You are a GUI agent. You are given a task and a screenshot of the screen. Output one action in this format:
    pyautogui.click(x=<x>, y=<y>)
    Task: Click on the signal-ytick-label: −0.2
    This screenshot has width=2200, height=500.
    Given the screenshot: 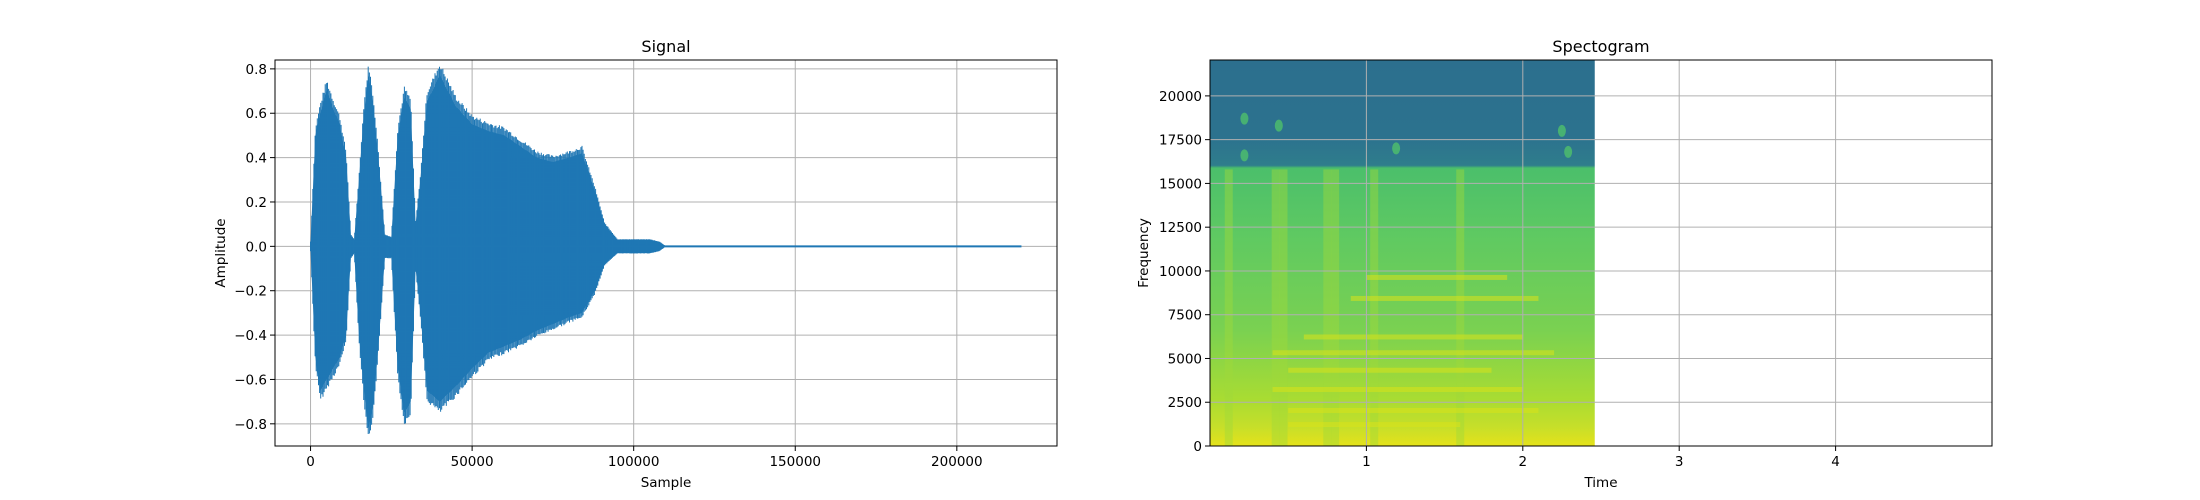 What is the action you would take?
    pyautogui.click(x=250, y=292)
    